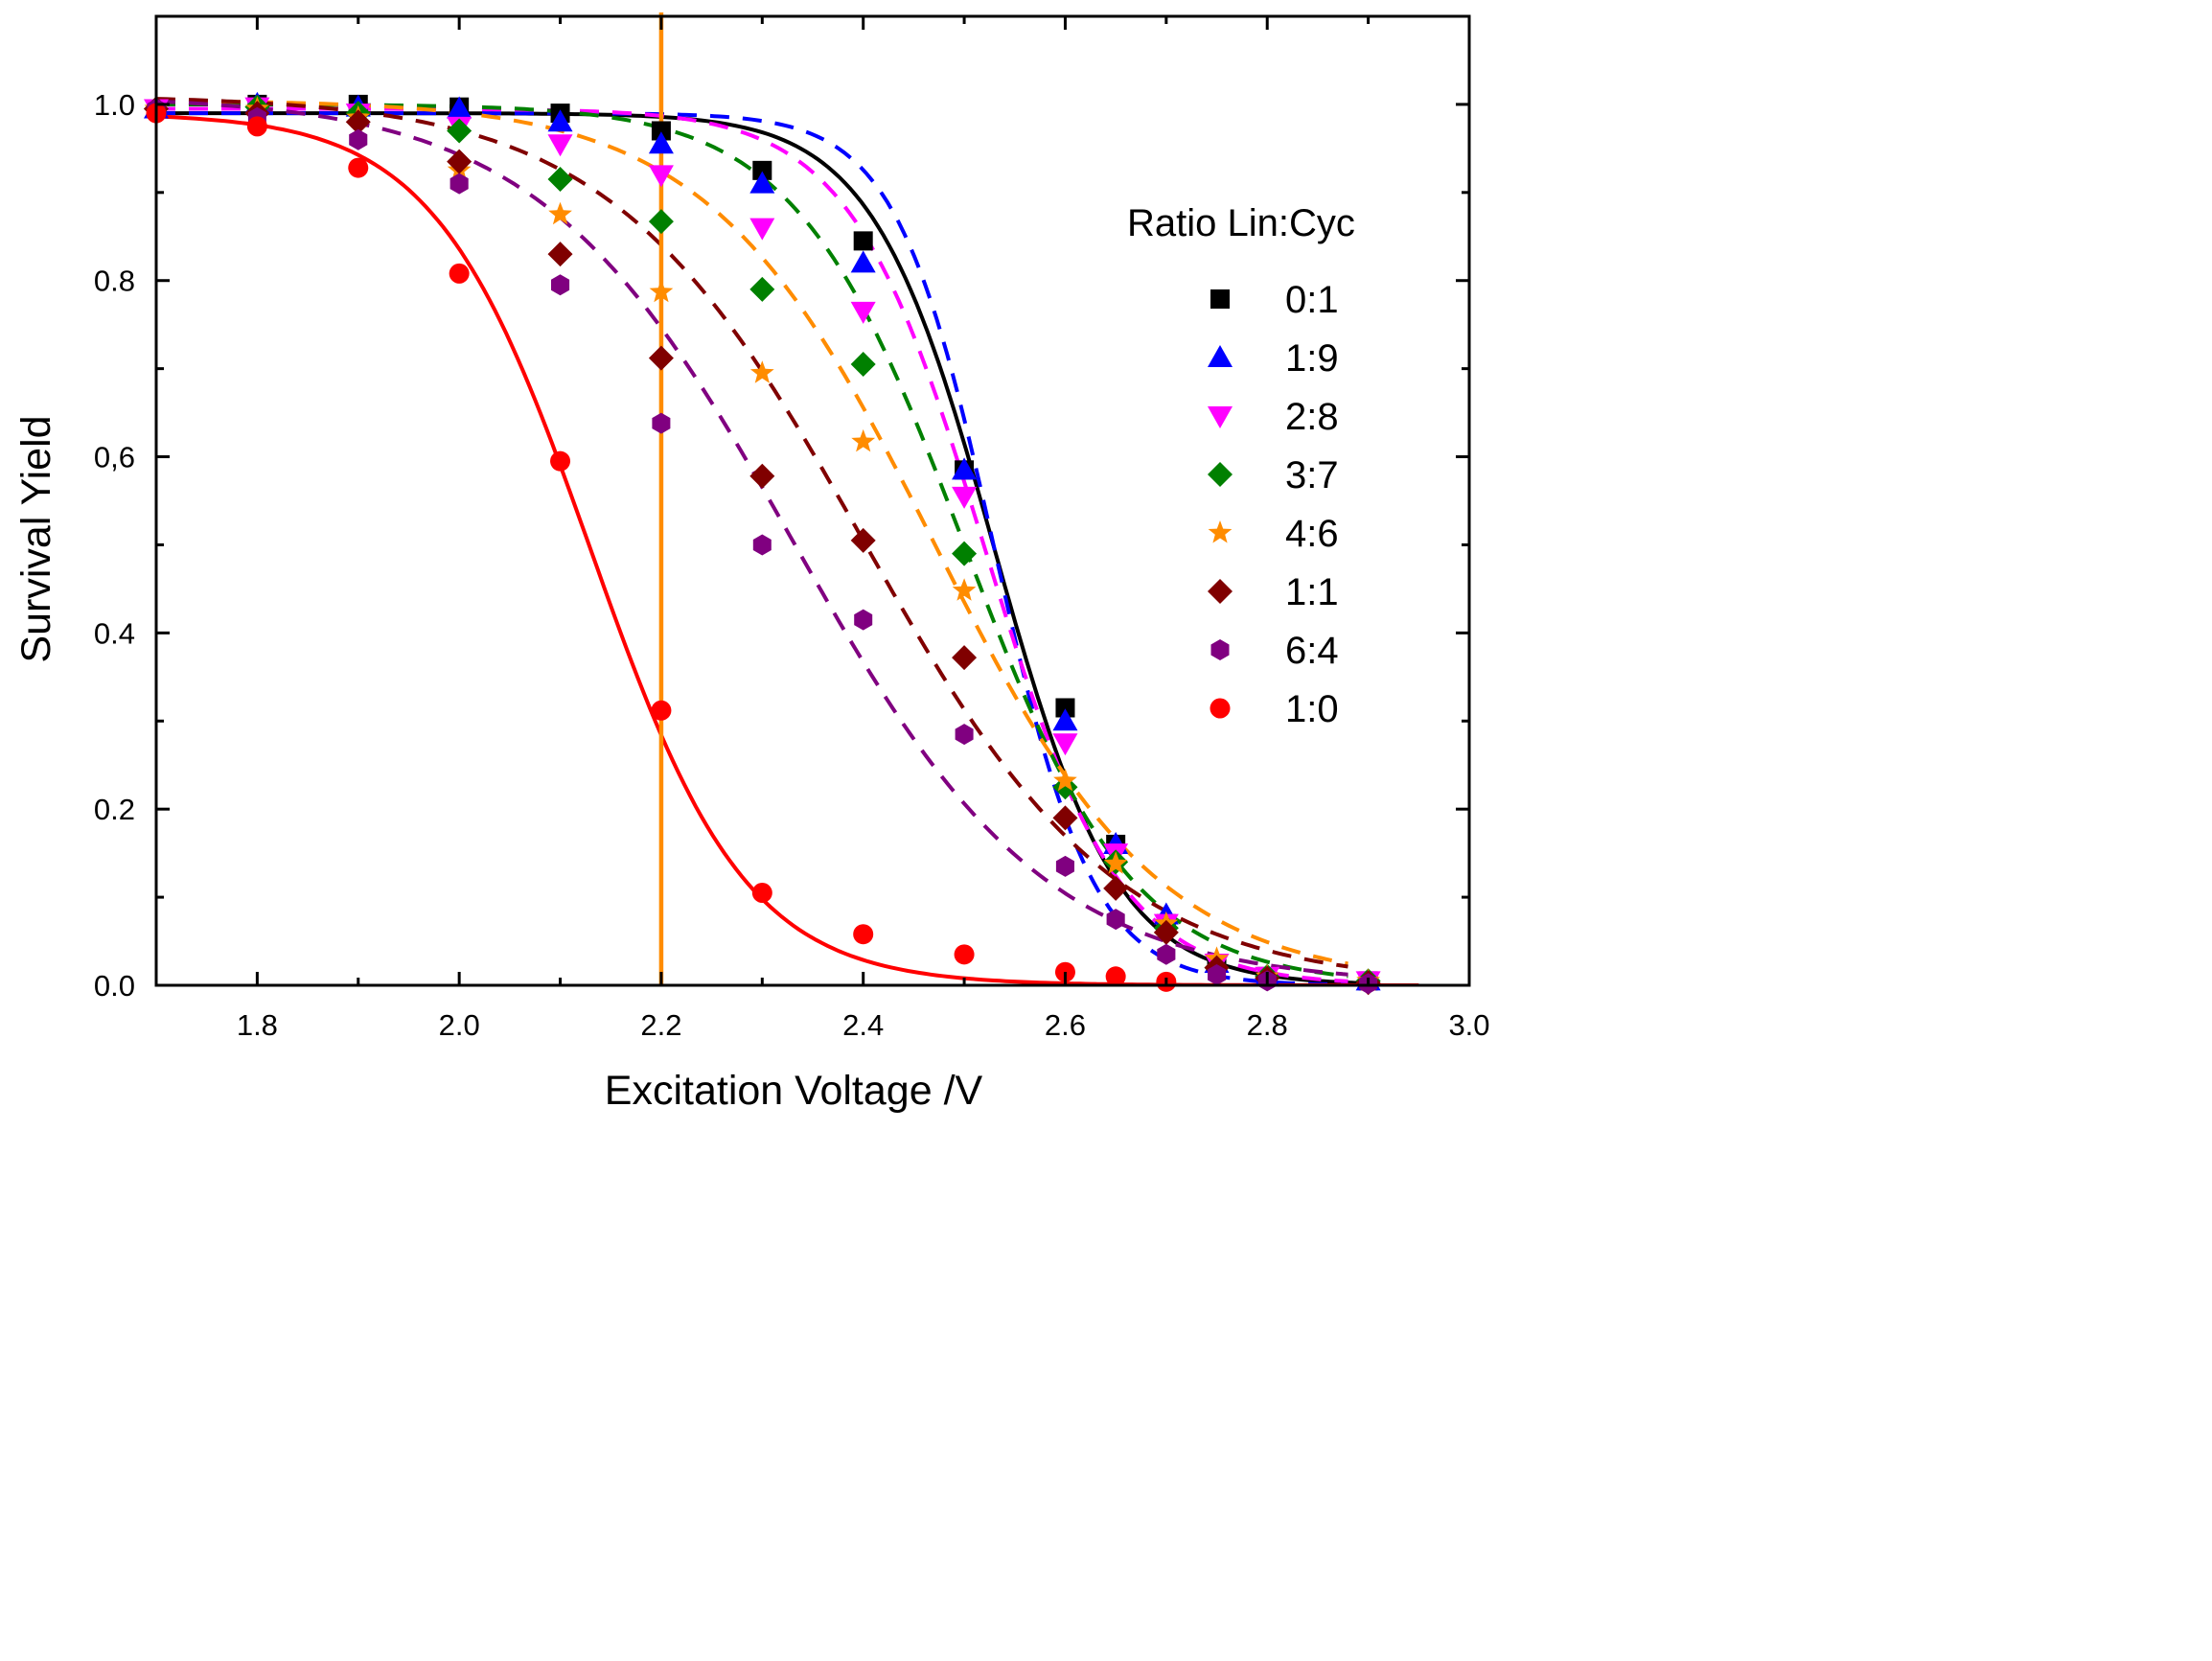  Describe the element at coordinates (115, 633) in the screenshot. I see `y-tick-label: 0.4` at that location.